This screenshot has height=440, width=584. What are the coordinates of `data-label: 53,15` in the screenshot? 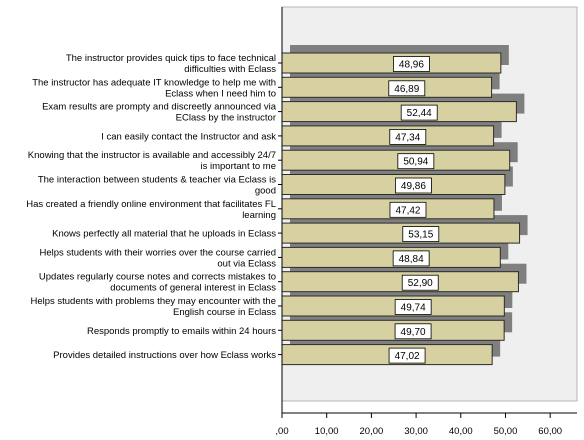 It's located at (420, 235).